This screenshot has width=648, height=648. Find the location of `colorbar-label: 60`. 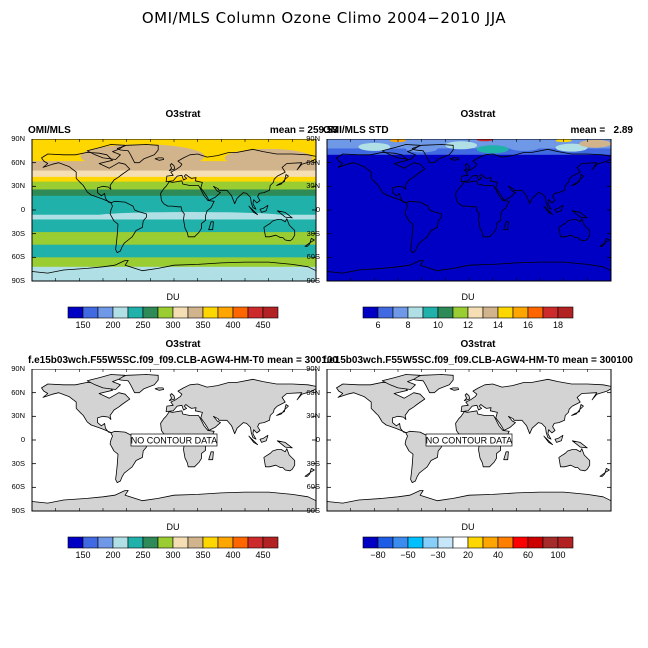

colorbar-label: 60 is located at coordinates (528, 555).